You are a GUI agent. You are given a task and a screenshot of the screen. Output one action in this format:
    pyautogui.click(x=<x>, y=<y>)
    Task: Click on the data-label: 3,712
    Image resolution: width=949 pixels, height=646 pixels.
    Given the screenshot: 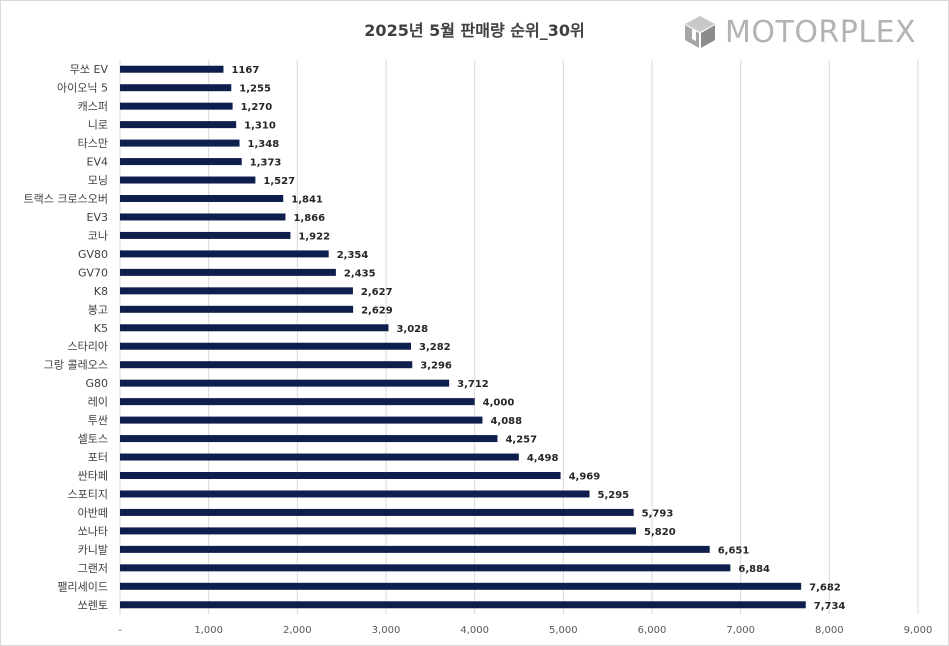 What is the action you would take?
    pyautogui.click(x=473, y=384)
    